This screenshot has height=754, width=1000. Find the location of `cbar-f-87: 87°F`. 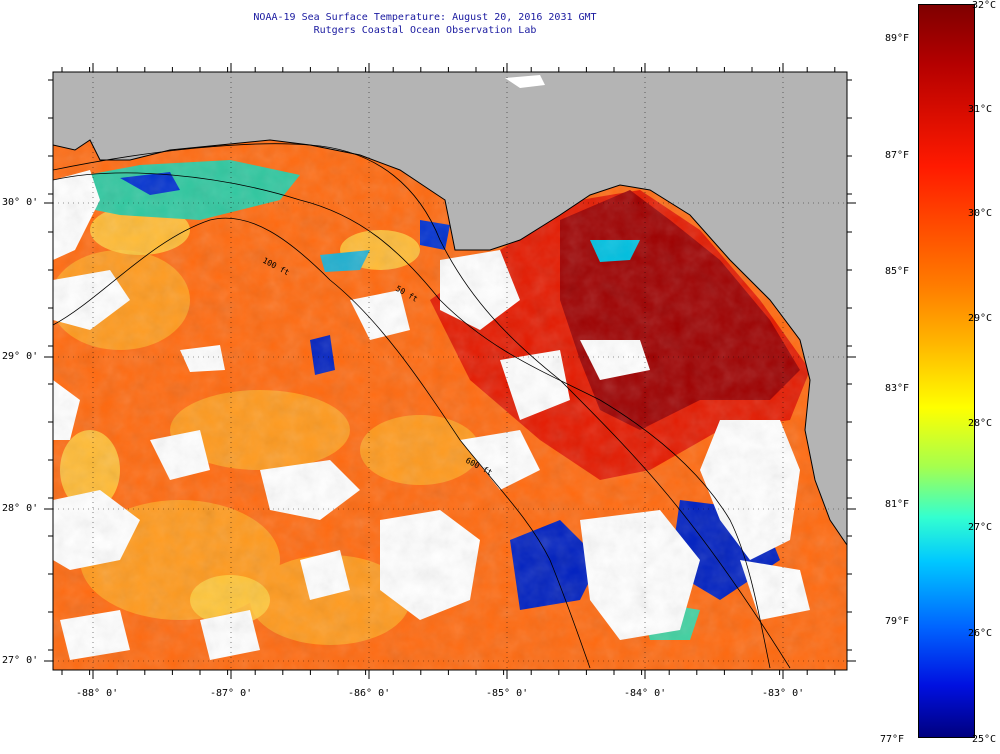

cbar-f-87: 87°F is located at coordinates (897, 155).